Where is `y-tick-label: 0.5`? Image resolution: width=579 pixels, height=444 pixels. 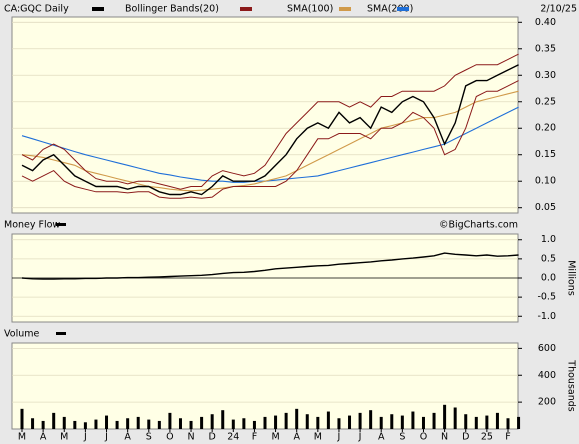 y-tick-label: 0.5 is located at coordinates (548, 258).